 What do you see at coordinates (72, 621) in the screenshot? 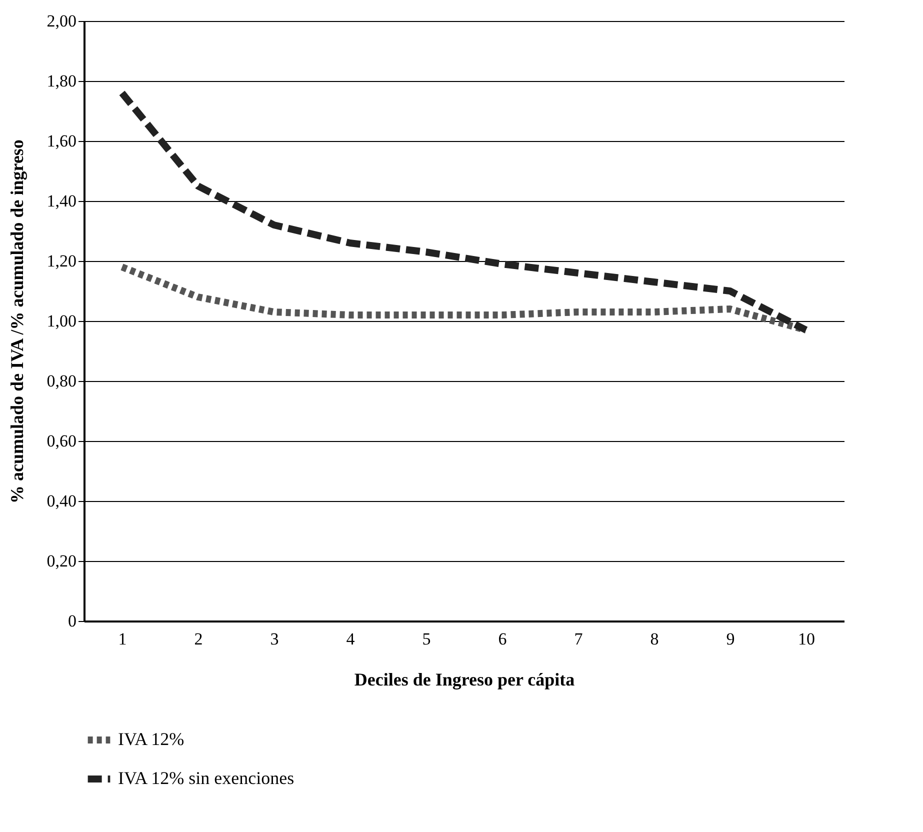
I see `y-tick-label: 0` at bounding box center [72, 621].